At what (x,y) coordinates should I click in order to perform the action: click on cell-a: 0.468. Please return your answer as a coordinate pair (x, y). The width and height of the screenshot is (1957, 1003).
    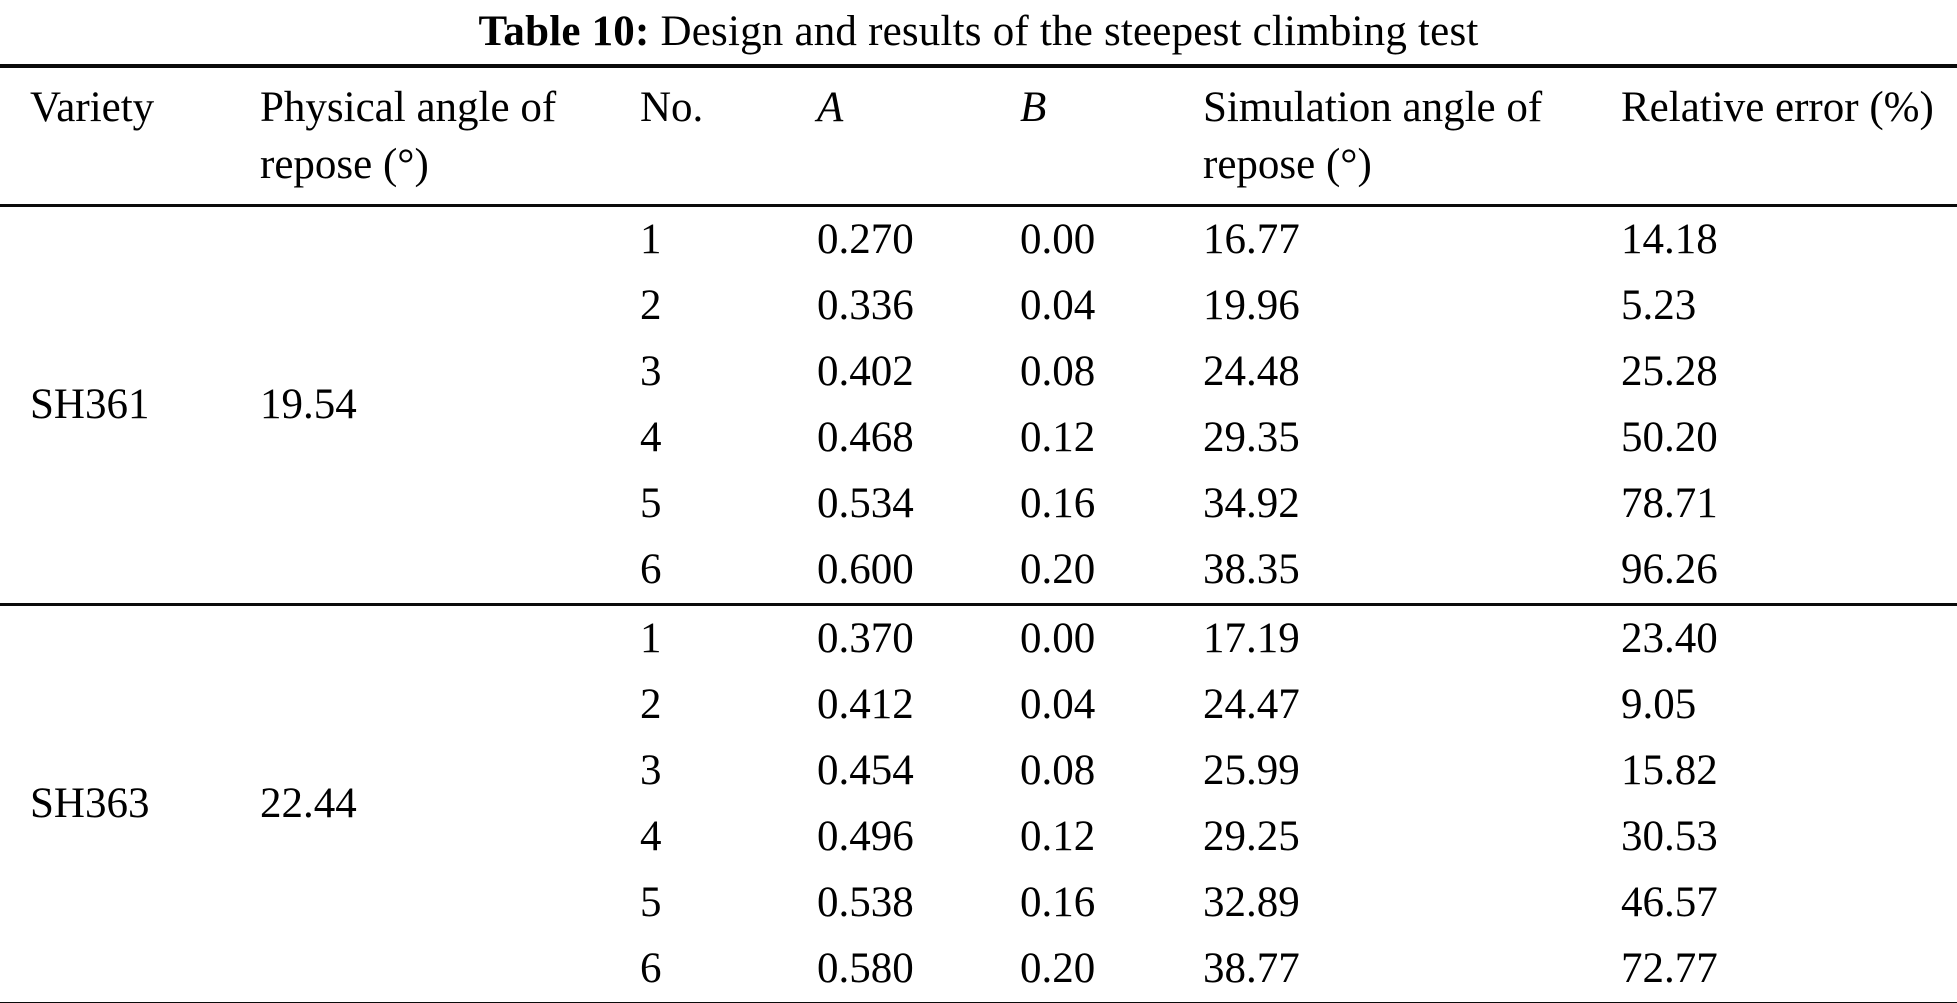
    Looking at the image, I should click on (865, 437).